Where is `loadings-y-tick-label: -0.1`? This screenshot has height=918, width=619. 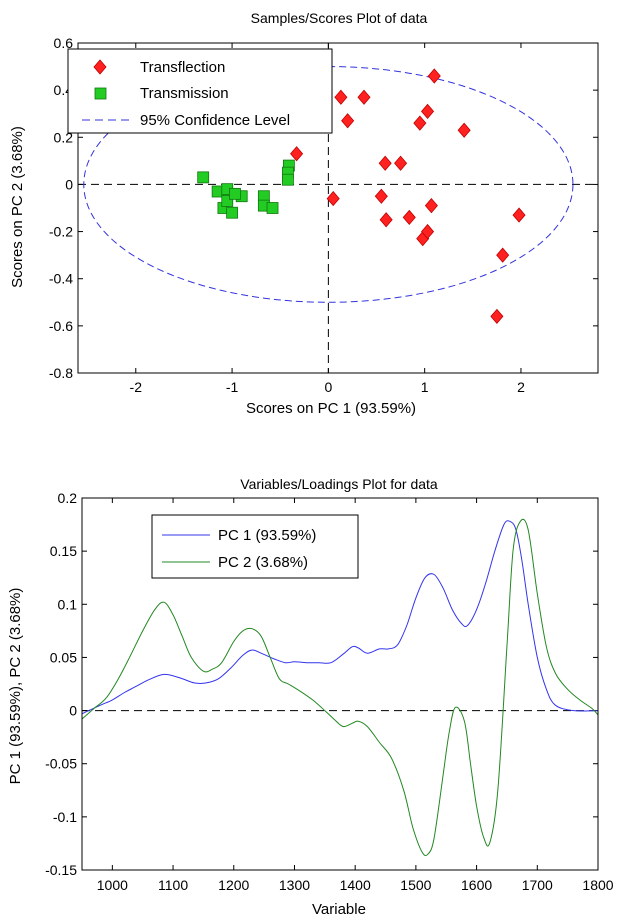
loadings-y-tick-label: -0.1 is located at coordinates (65, 817).